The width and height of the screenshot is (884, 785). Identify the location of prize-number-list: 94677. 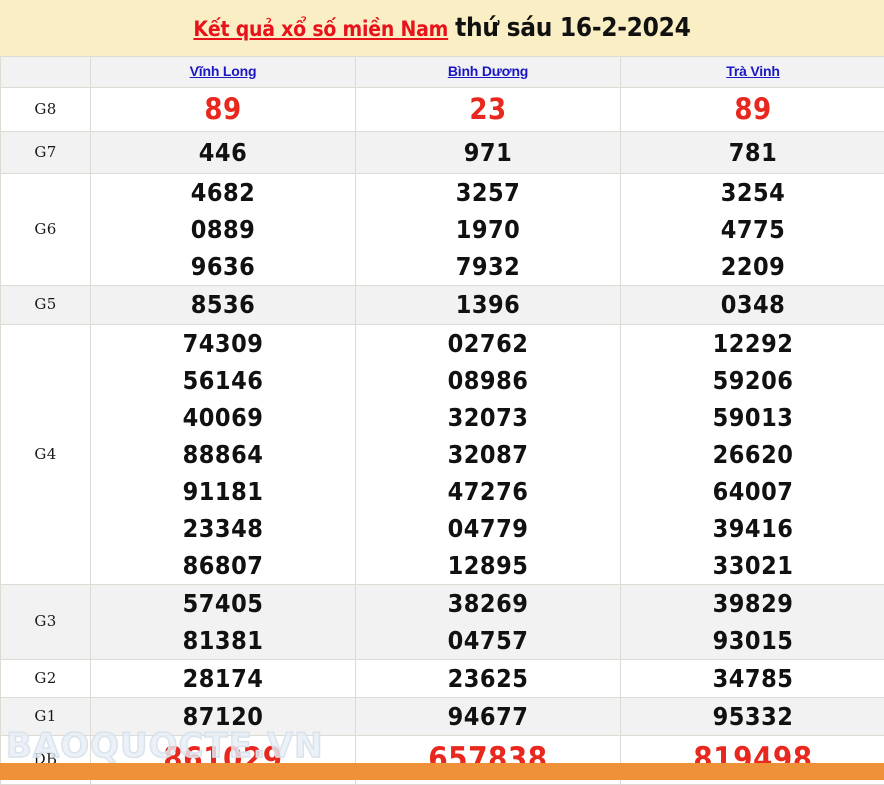
(488, 716).